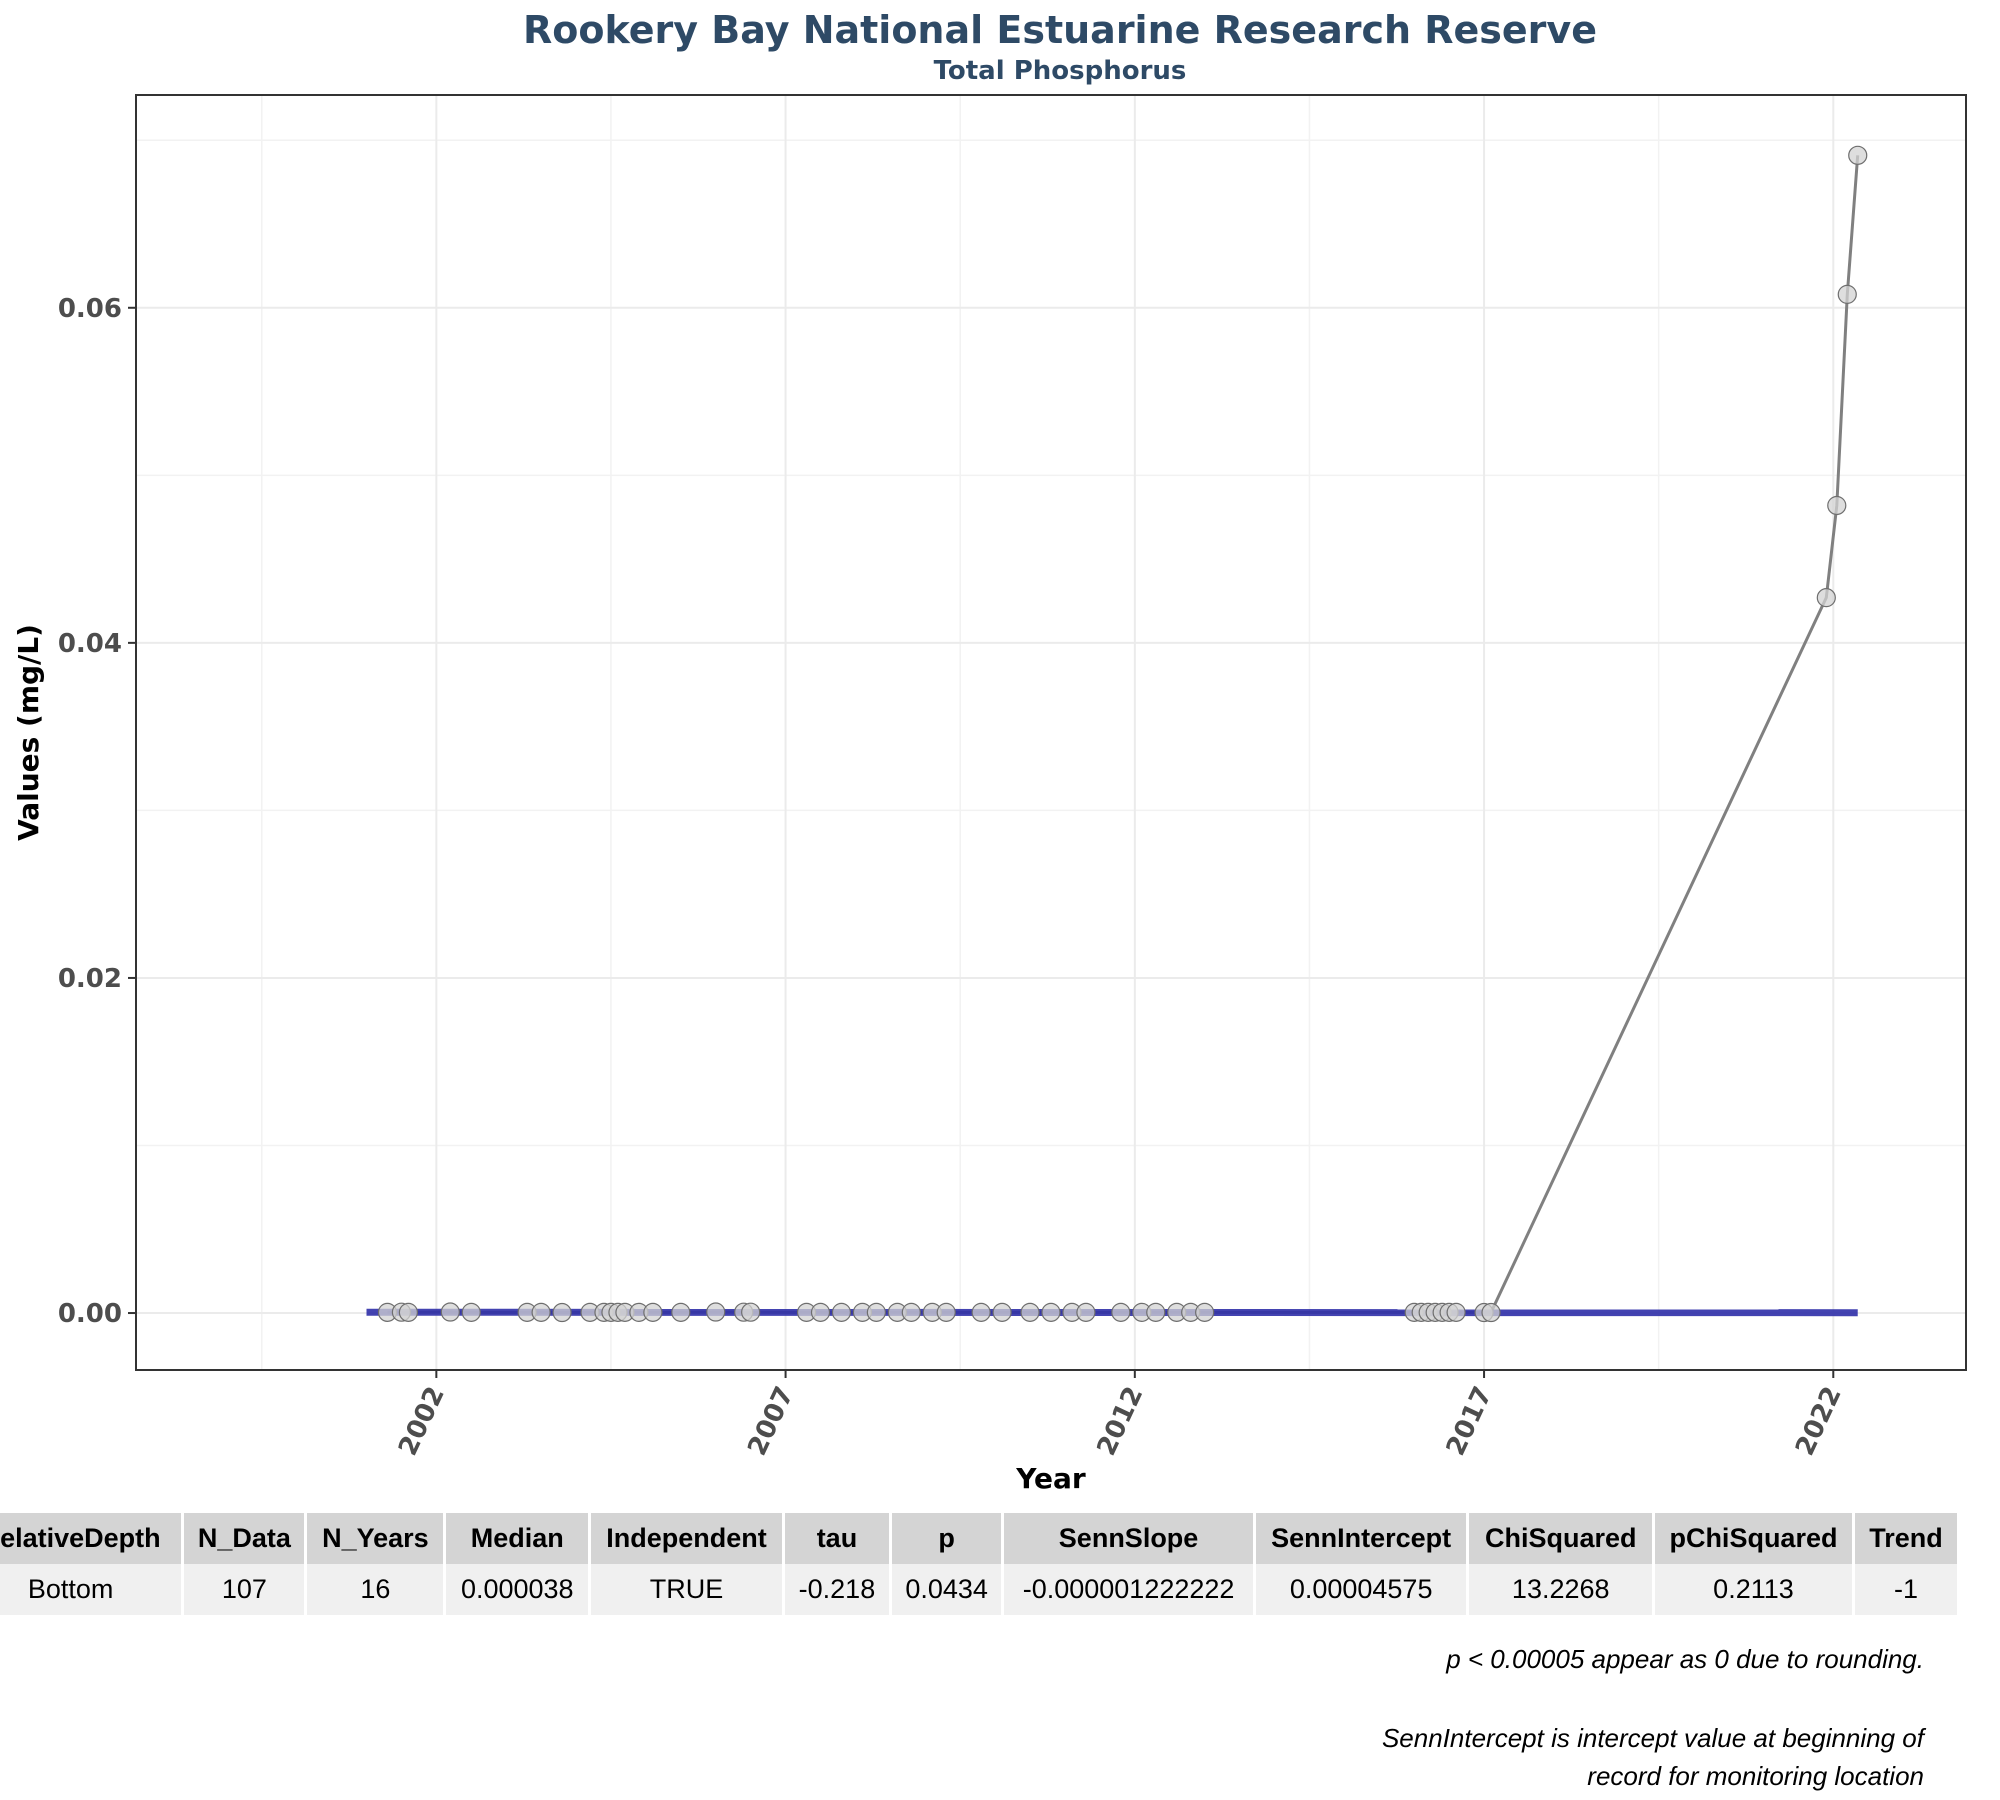 The image size is (2000, 1800). Describe the element at coordinates (838, 1538) in the screenshot. I see `table-header-tau: tau` at that location.